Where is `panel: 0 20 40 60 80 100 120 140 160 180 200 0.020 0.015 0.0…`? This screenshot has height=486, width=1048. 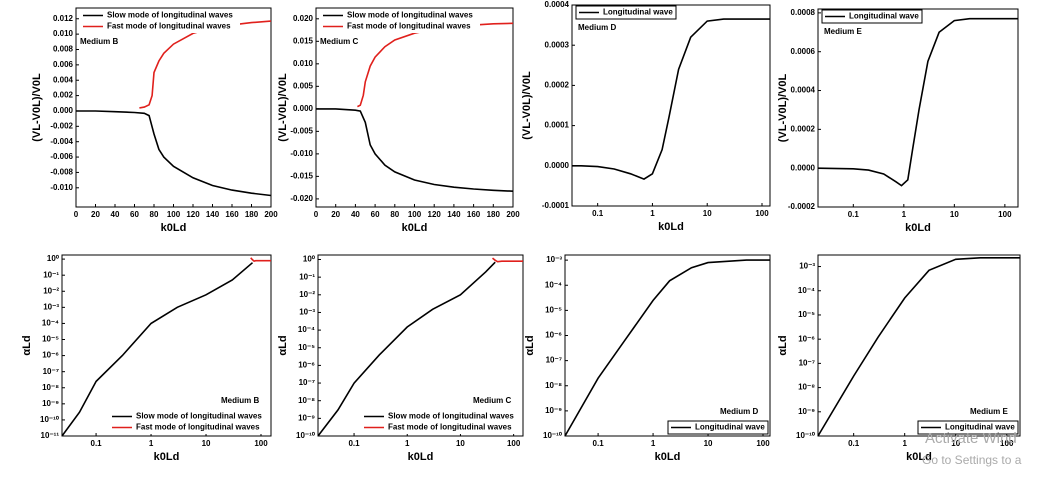
panel: 0 20 40 60 80 100 120 140 160 180 200 0.020 0.015 0.0… is located at coordinates (398, 120).